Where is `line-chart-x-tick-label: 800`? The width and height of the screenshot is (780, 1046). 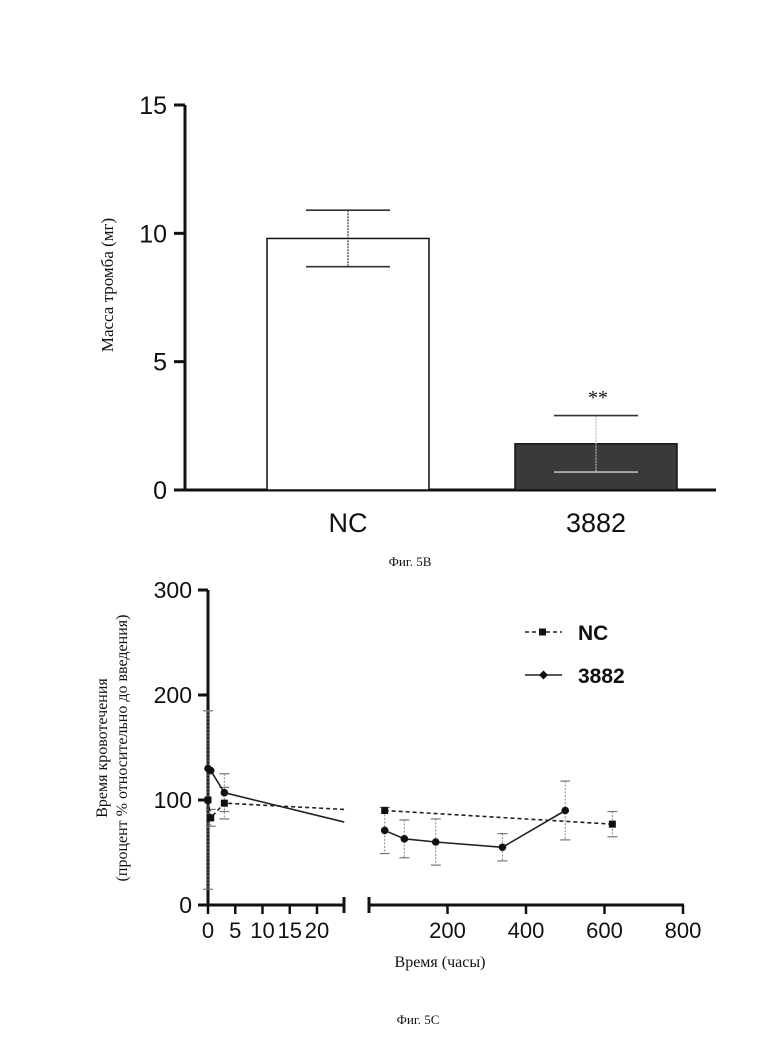
line-chart-x-tick-label: 800 is located at coordinates (683, 930).